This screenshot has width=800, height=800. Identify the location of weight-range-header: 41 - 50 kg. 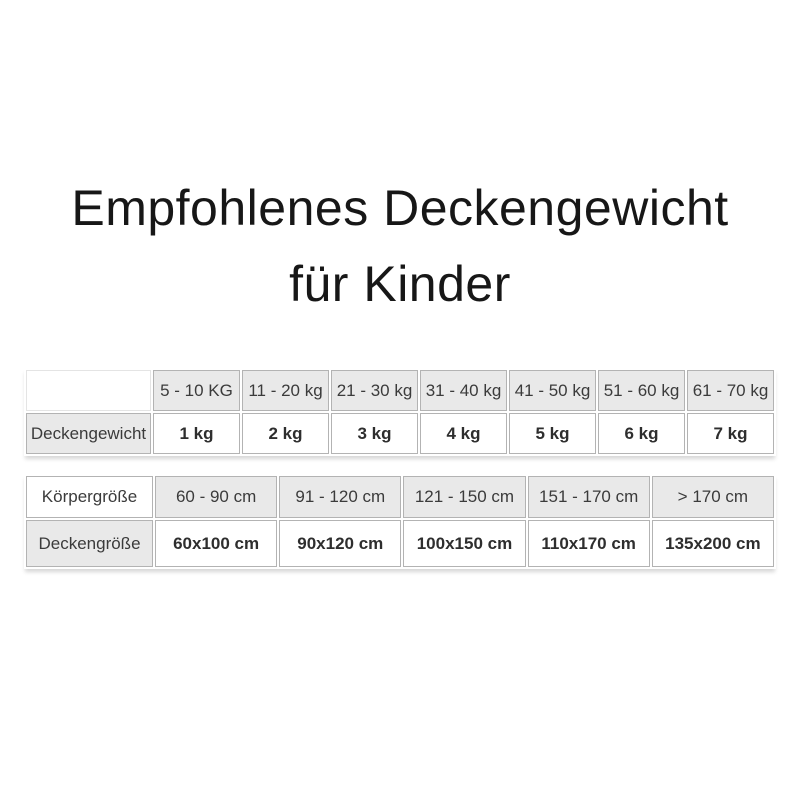
(552, 390).